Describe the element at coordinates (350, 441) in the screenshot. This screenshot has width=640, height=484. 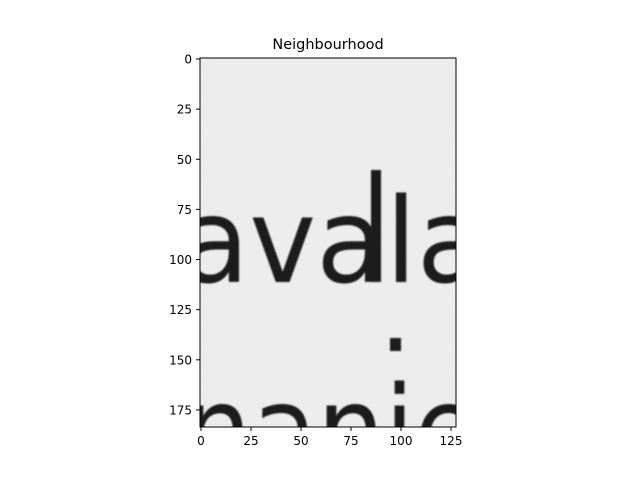
I see `x-tick-label: 75` at that location.